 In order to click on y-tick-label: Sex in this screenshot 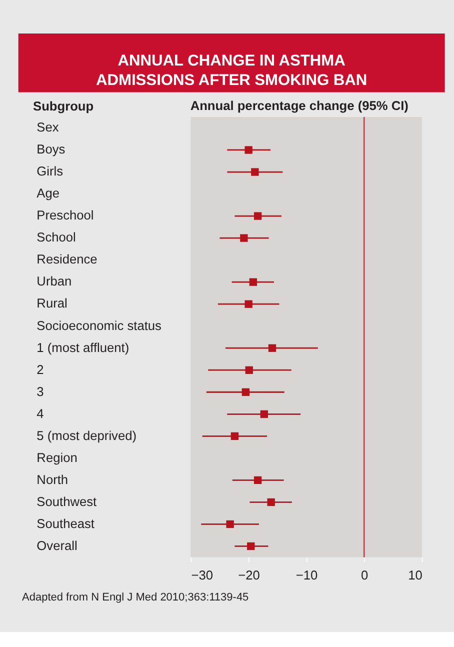, I will do `click(48, 127)`.